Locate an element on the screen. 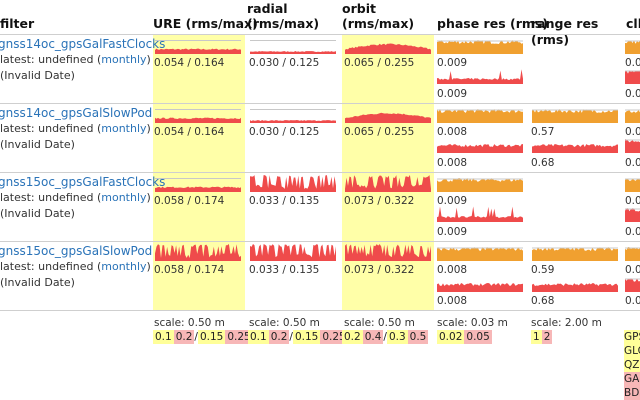 Image resolution: width=640 pixels, height=400 pixels. radial-value: 0.030 / 0.125 is located at coordinates (284, 63).